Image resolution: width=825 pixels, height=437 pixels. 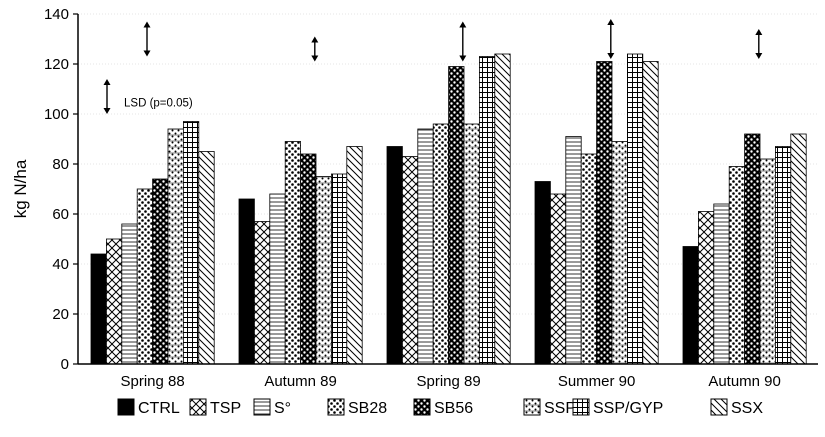 What do you see at coordinates (60, 264) in the screenshot?
I see `y-tick-label: 40` at bounding box center [60, 264].